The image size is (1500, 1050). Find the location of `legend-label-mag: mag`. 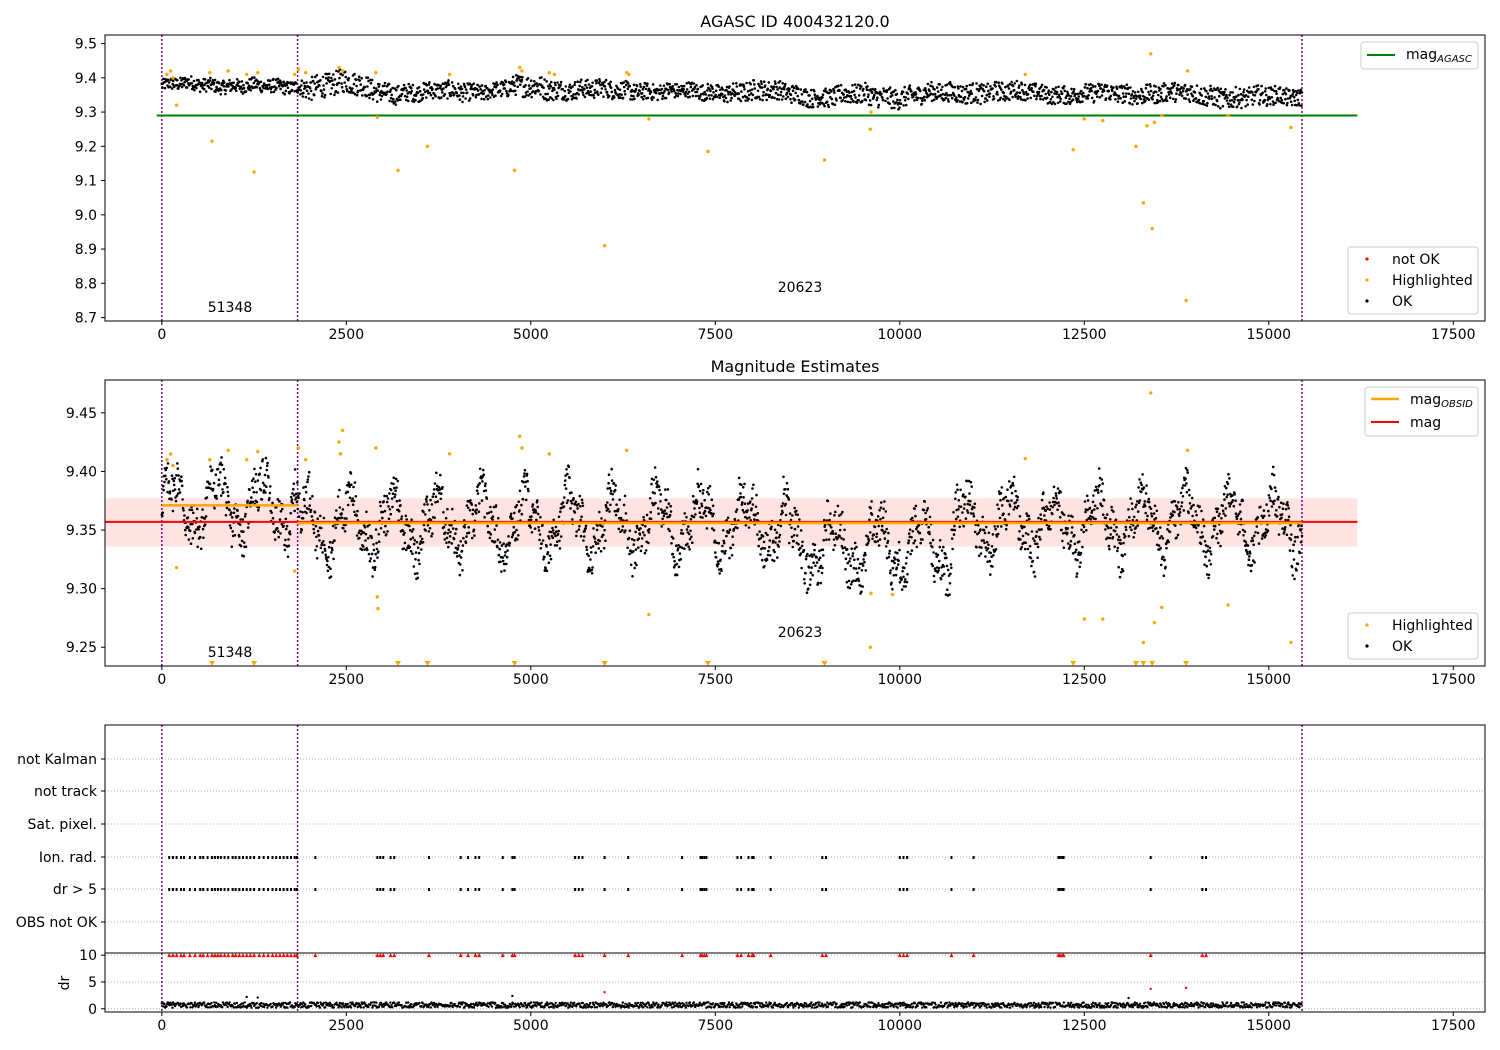

legend-label-mag: mag is located at coordinates (1425, 423).